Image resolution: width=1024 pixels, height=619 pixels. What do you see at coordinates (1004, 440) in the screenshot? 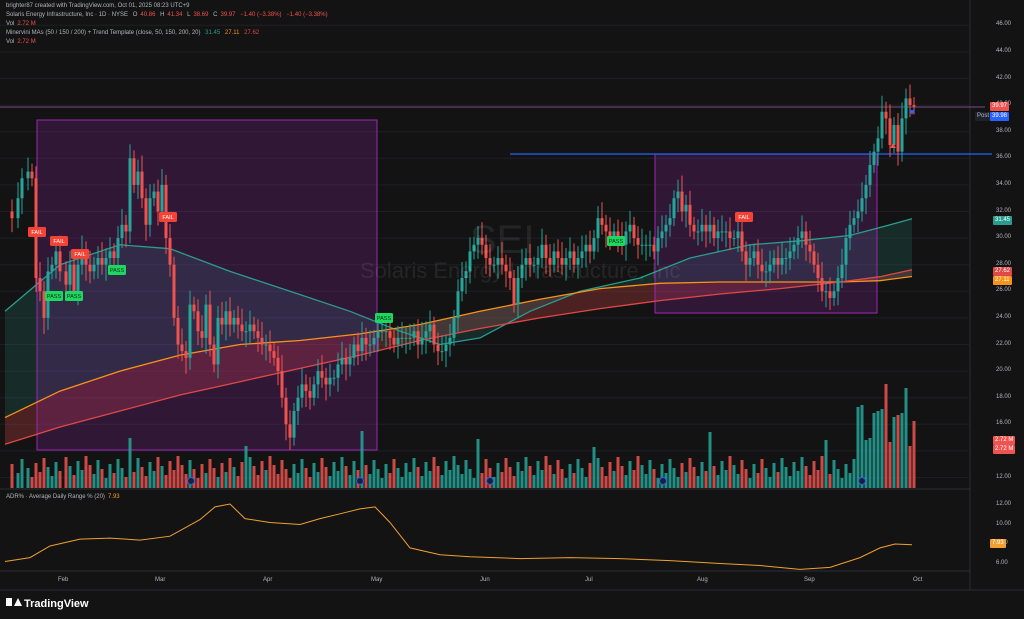
I see `volume-tag-1: 2.72 M` at bounding box center [1004, 440].